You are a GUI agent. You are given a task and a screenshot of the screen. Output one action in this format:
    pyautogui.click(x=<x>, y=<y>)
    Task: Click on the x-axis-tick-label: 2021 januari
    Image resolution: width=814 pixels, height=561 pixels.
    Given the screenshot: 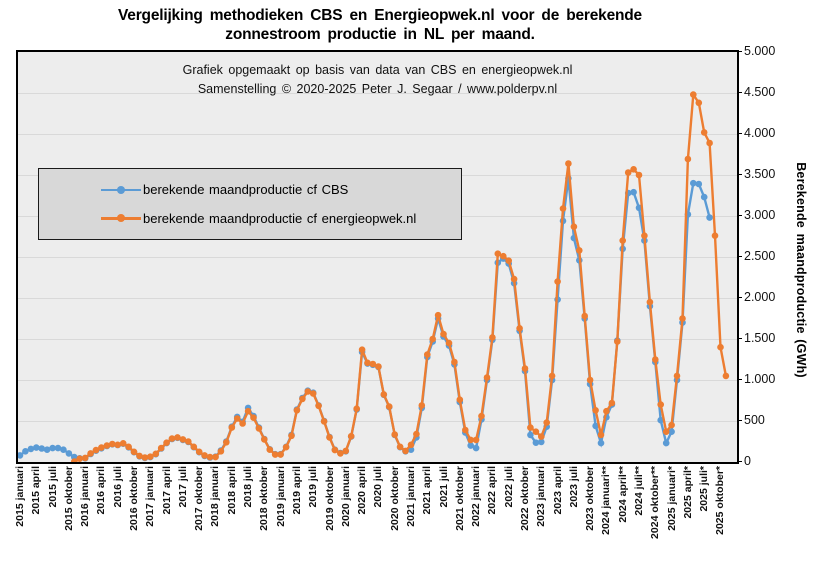 What is the action you would take?
    pyautogui.click(x=410, y=496)
    